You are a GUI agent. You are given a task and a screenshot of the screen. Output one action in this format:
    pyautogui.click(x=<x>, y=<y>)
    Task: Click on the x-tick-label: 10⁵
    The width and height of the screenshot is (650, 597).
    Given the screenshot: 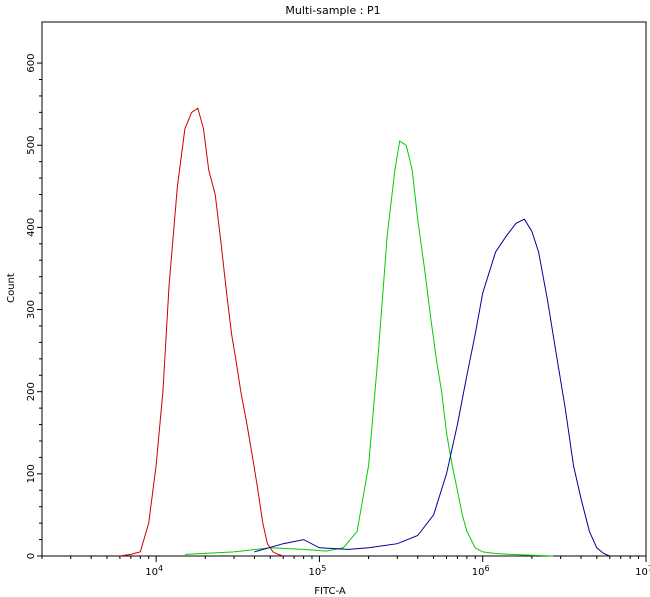 What is the action you would take?
    pyautogui.click(x=318, y=571)
    